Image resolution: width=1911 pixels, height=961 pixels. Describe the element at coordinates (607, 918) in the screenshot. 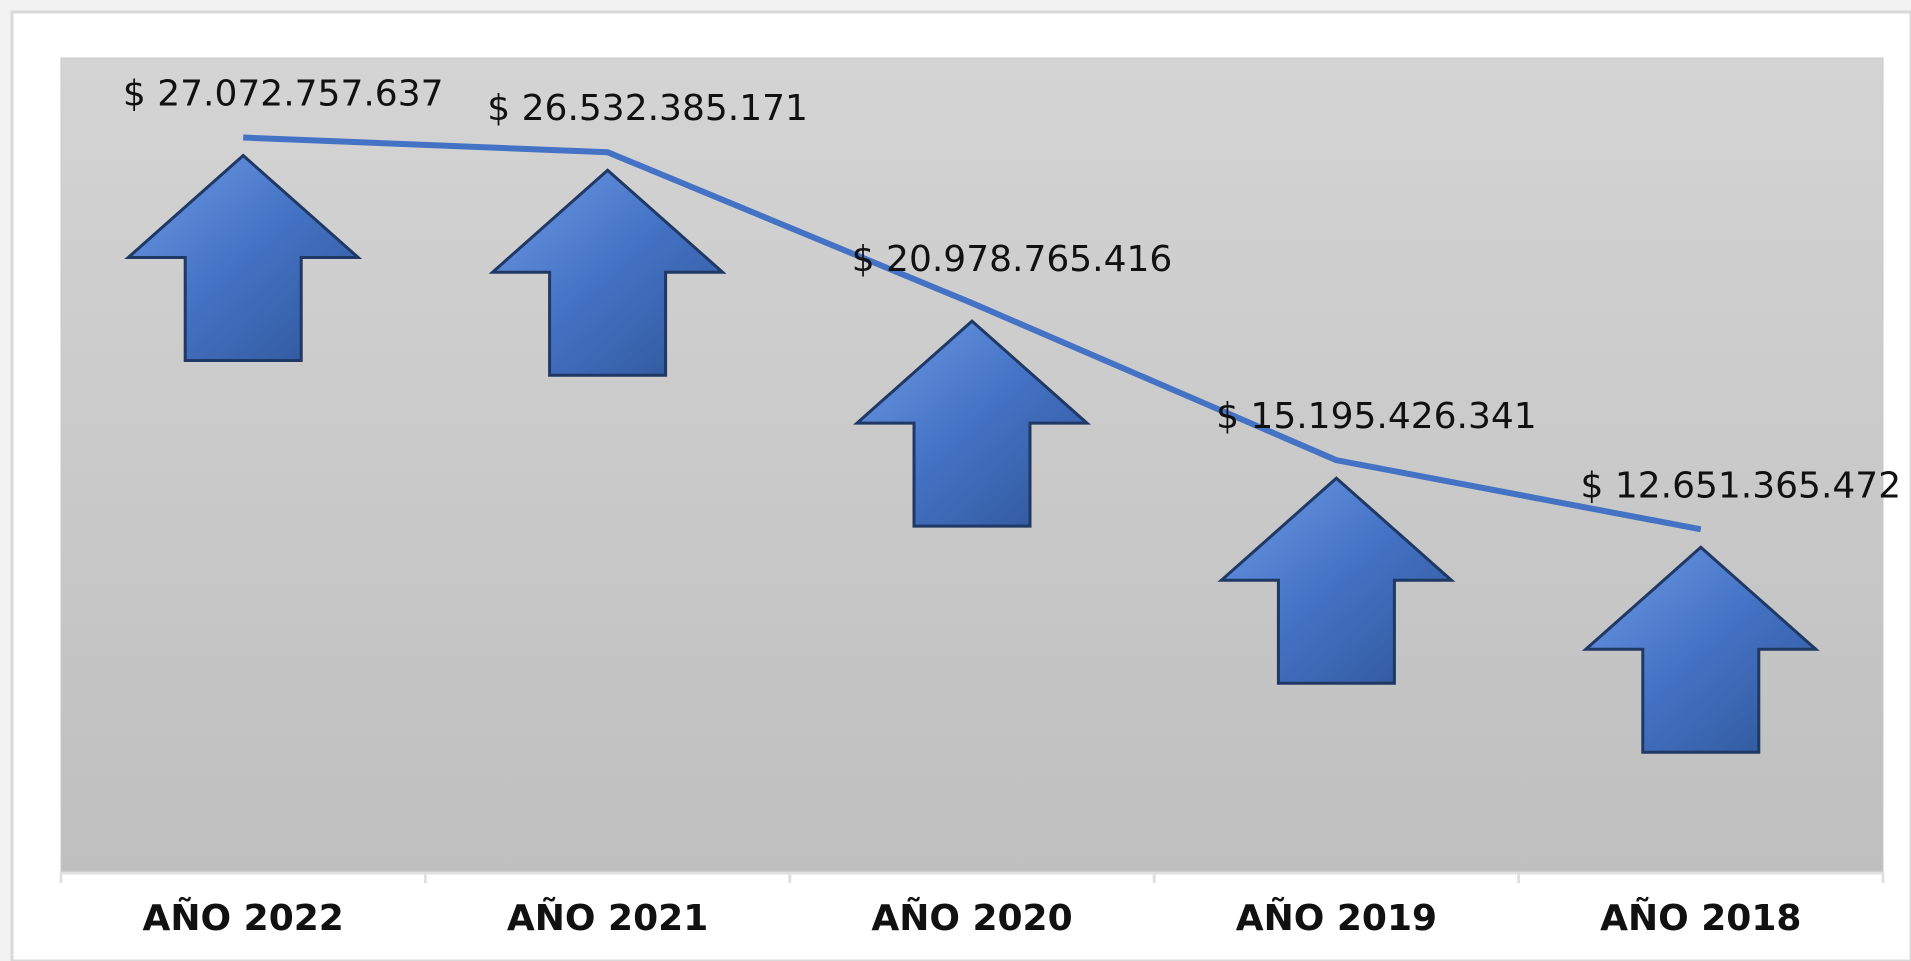

I see `x-tick-label: AÑO 2021` at that location.